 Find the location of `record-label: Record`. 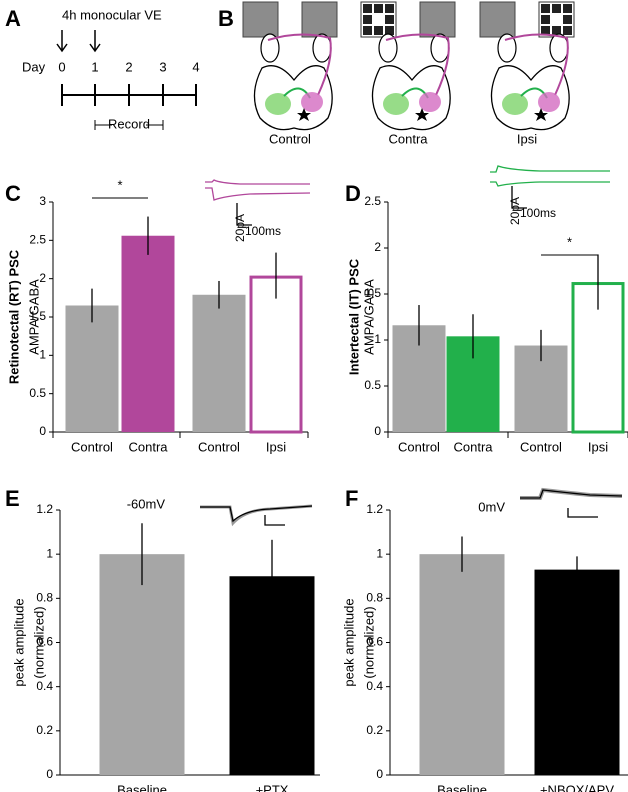

record-label: Record is located at coordinates (129, 123).